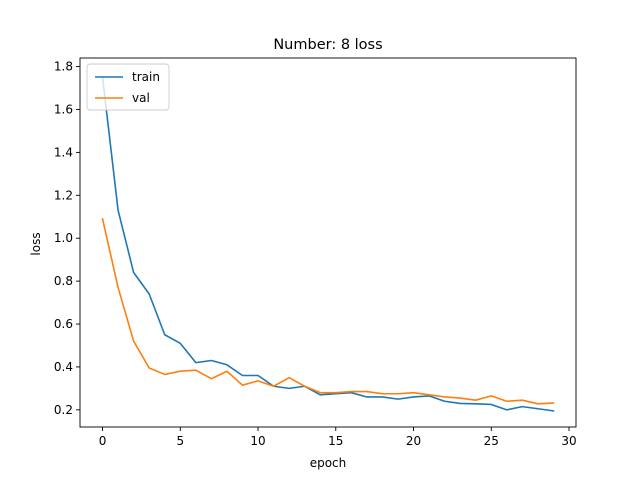  What do you see at coordinates (413, 441) in the screenshot?
I see `x-tick-label: 20` at bounding box center [413, 441].